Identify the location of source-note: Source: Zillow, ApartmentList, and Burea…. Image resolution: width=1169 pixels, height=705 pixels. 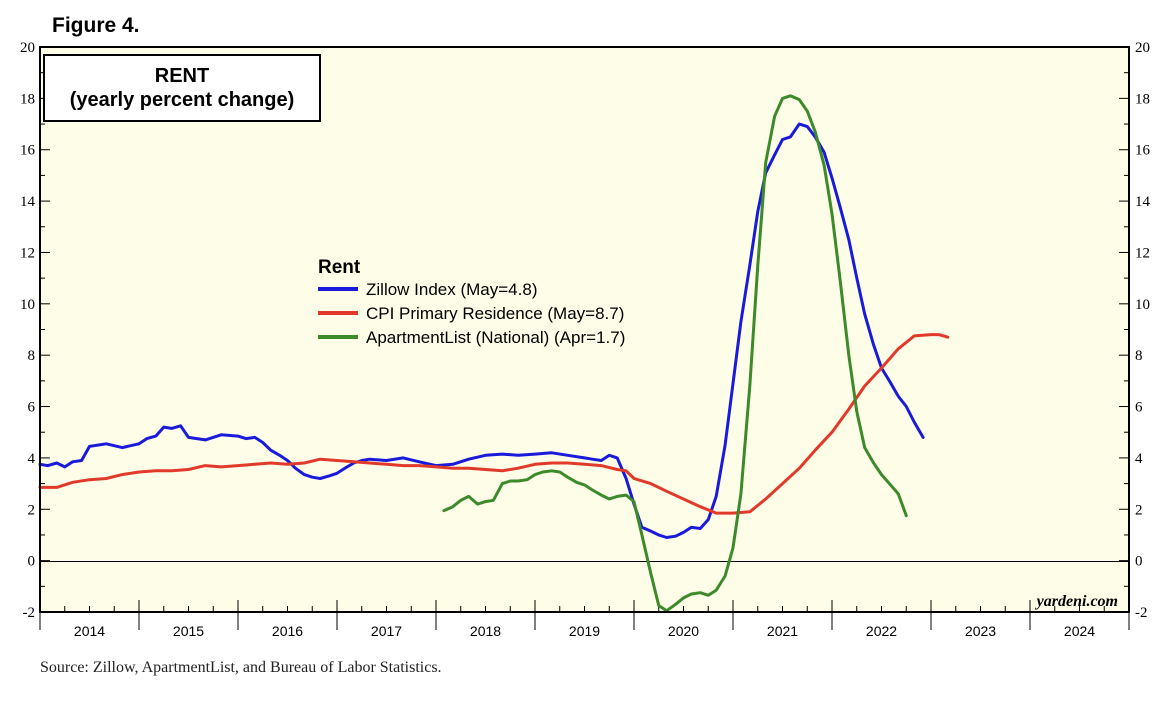
(241, 667).